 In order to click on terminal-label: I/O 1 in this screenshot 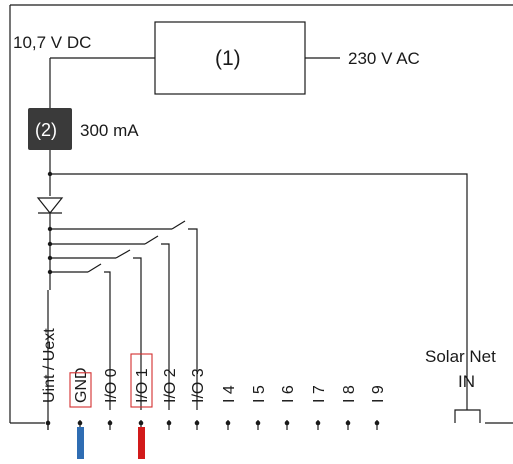, I will do `click(142, 385)`.